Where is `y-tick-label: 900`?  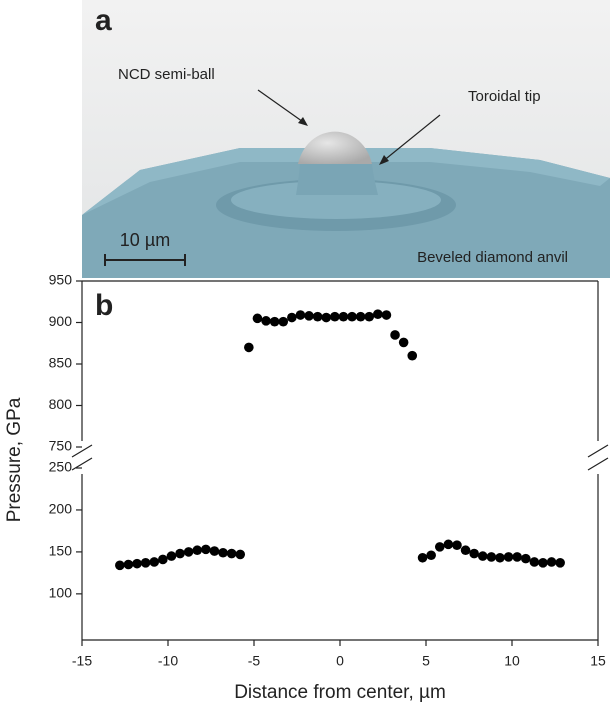 y-tick-label: 900 is located at coordinates (61, 321).